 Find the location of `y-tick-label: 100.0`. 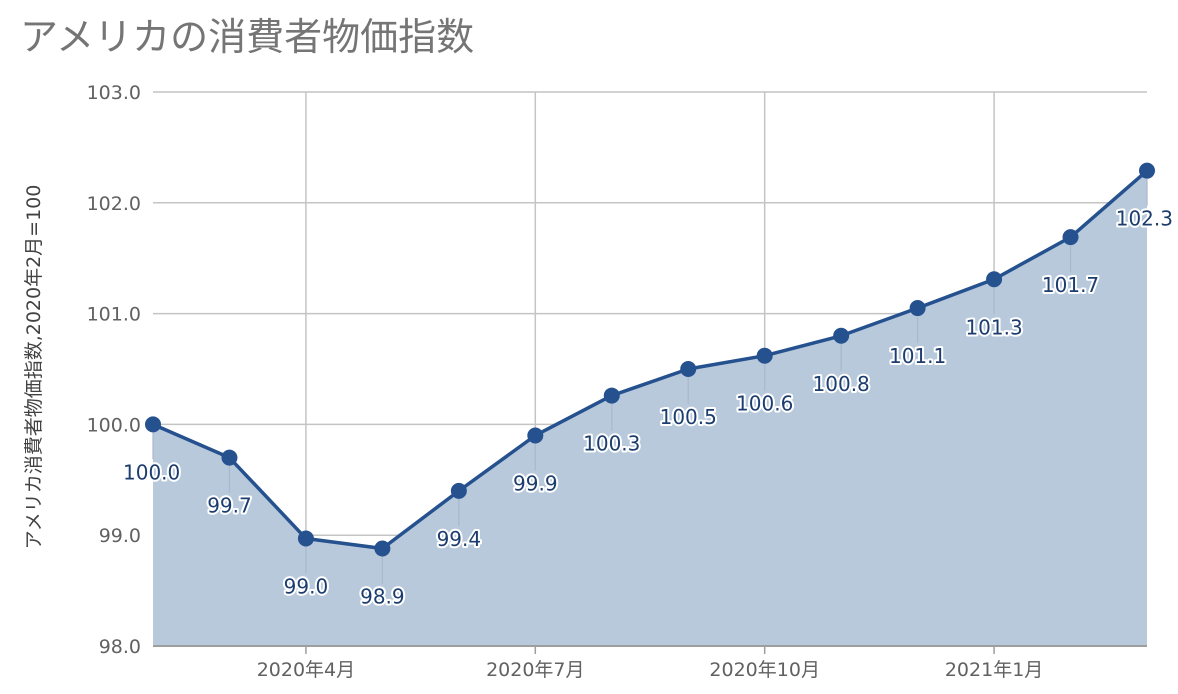

y-tick-label: 100.0 is located at coordinates (114, 425).